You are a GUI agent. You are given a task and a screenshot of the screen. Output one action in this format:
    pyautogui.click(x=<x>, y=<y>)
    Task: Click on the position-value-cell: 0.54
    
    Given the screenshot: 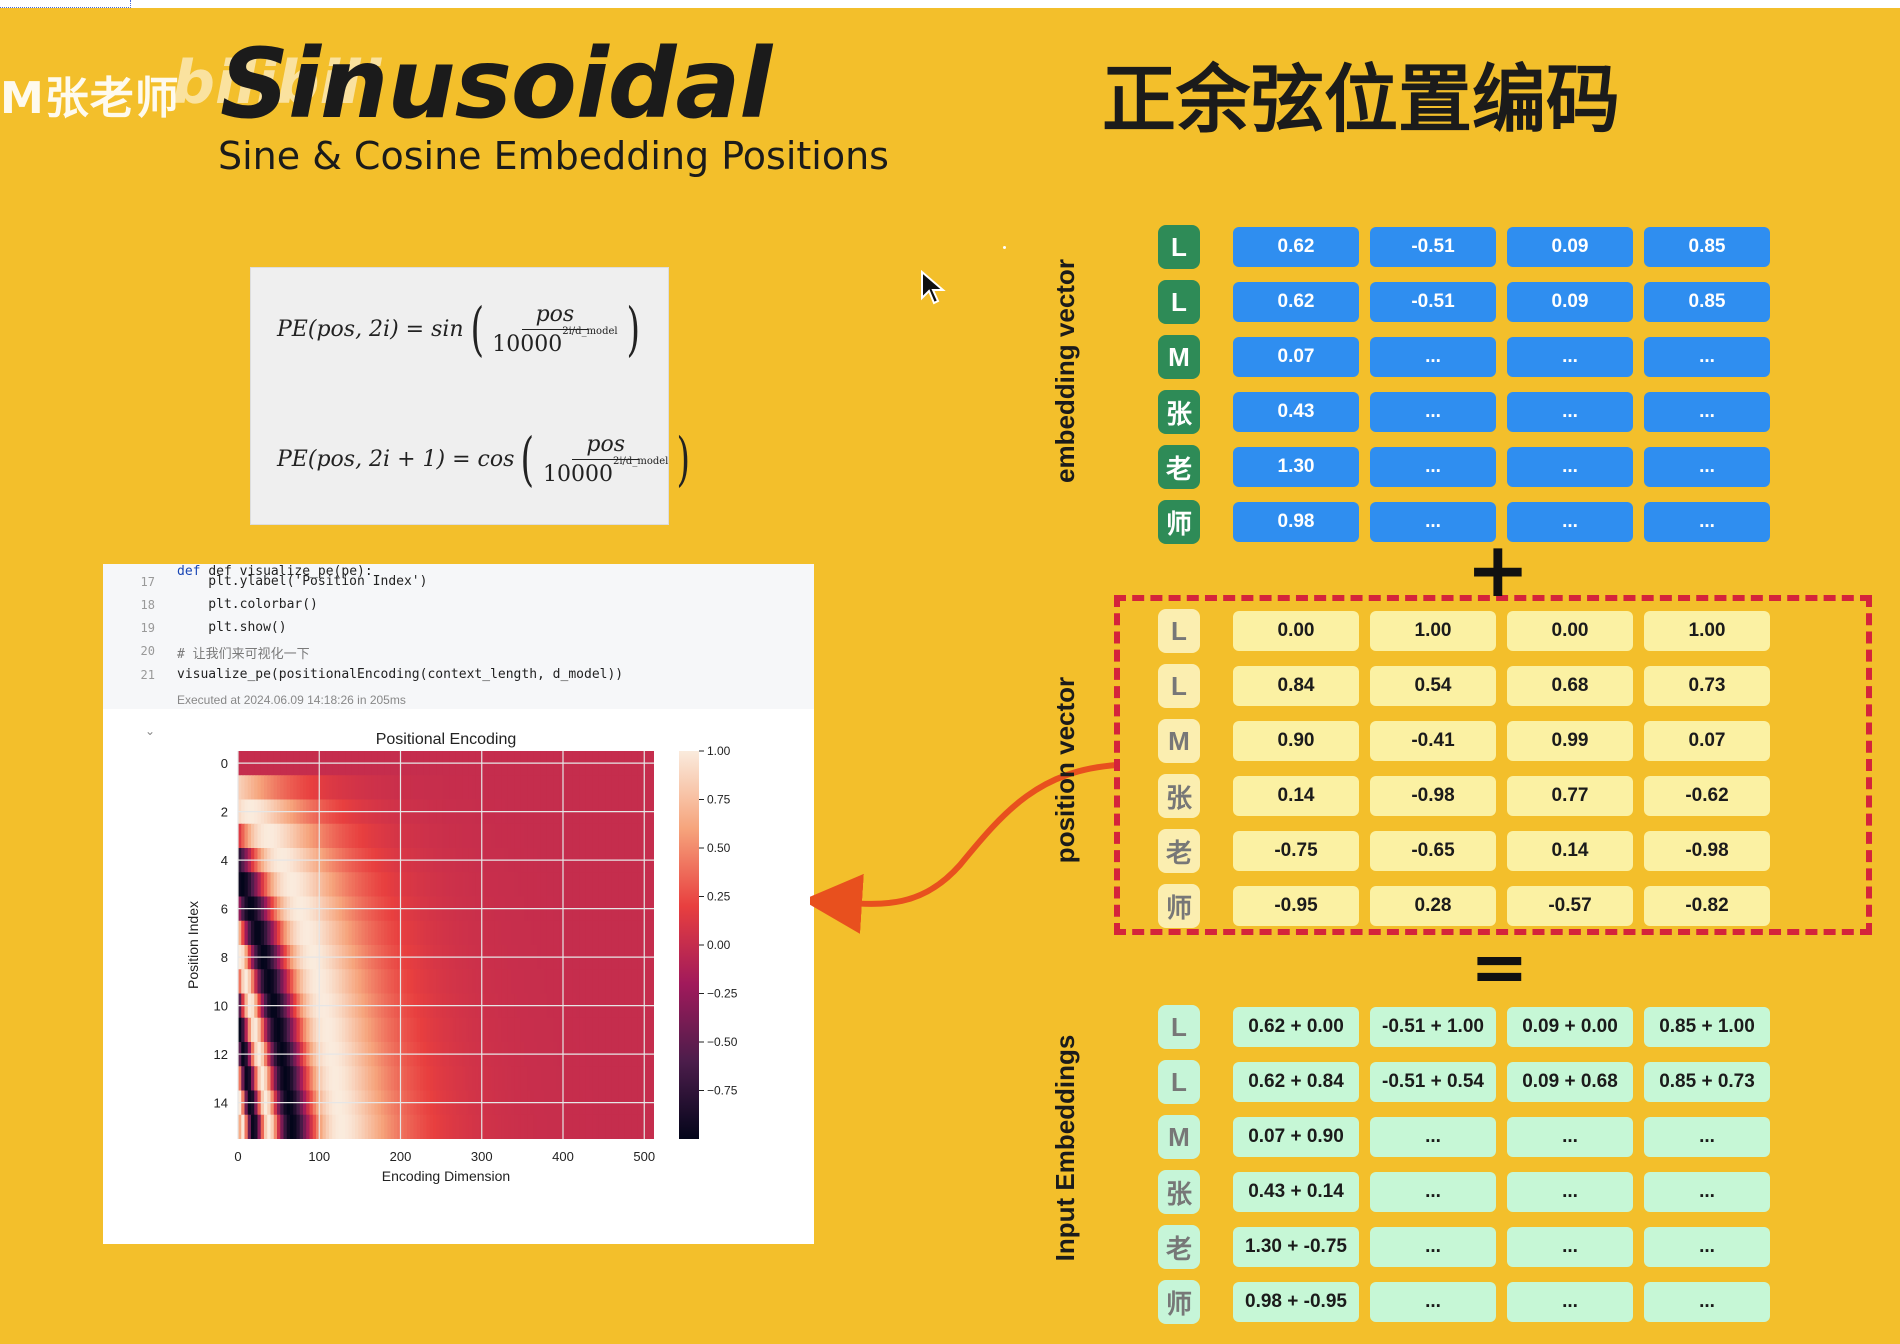 What is the action you would take?
    pyautogui.click(x=1433, y=686)
    